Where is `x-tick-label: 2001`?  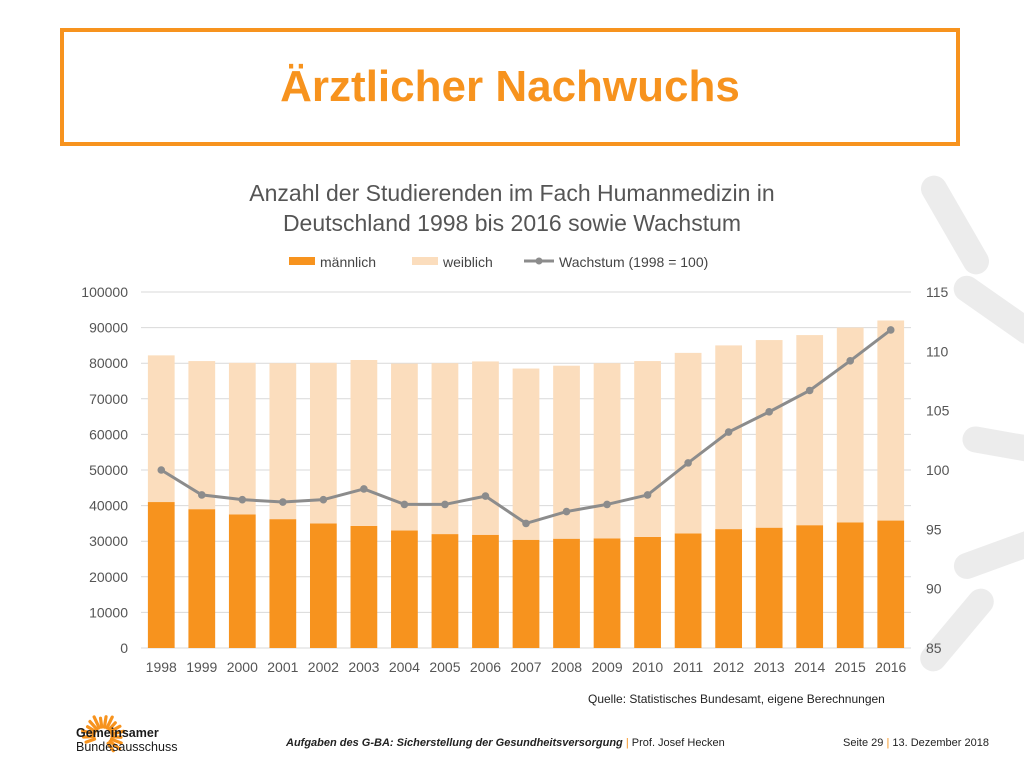
x-tick-label: 2001 is located at coordinates (282, 667).